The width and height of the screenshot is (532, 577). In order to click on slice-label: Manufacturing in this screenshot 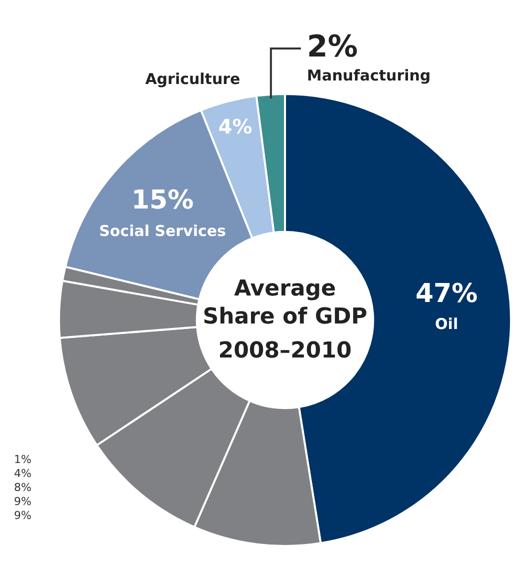, I will do `click(368, 75)`.